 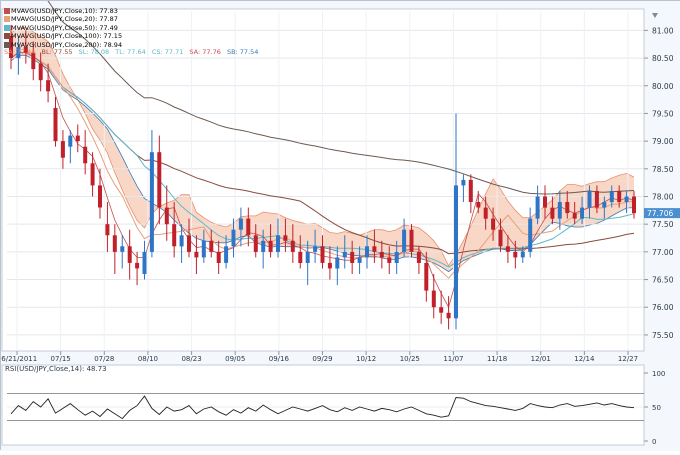 I want to click on scroll-arrow, so click(x=655, y=15).